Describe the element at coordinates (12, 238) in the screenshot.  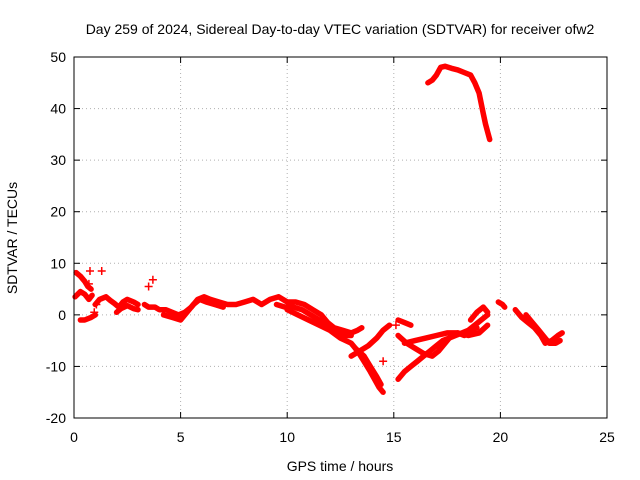
I see `y-axis-title: SDTVAR / TECUs` at that location.